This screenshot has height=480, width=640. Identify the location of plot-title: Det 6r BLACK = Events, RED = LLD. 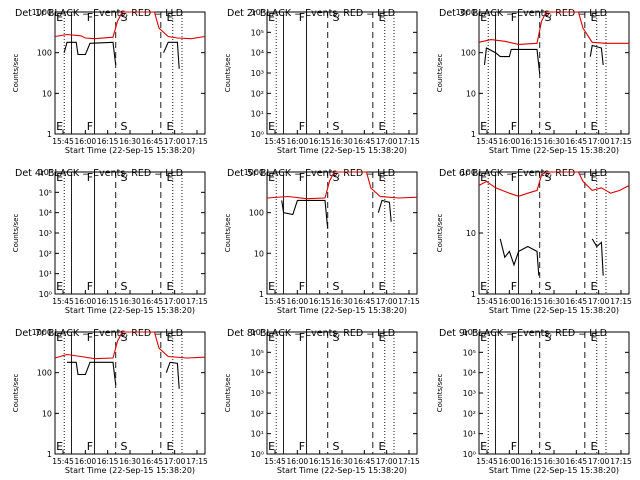
(523, 173).